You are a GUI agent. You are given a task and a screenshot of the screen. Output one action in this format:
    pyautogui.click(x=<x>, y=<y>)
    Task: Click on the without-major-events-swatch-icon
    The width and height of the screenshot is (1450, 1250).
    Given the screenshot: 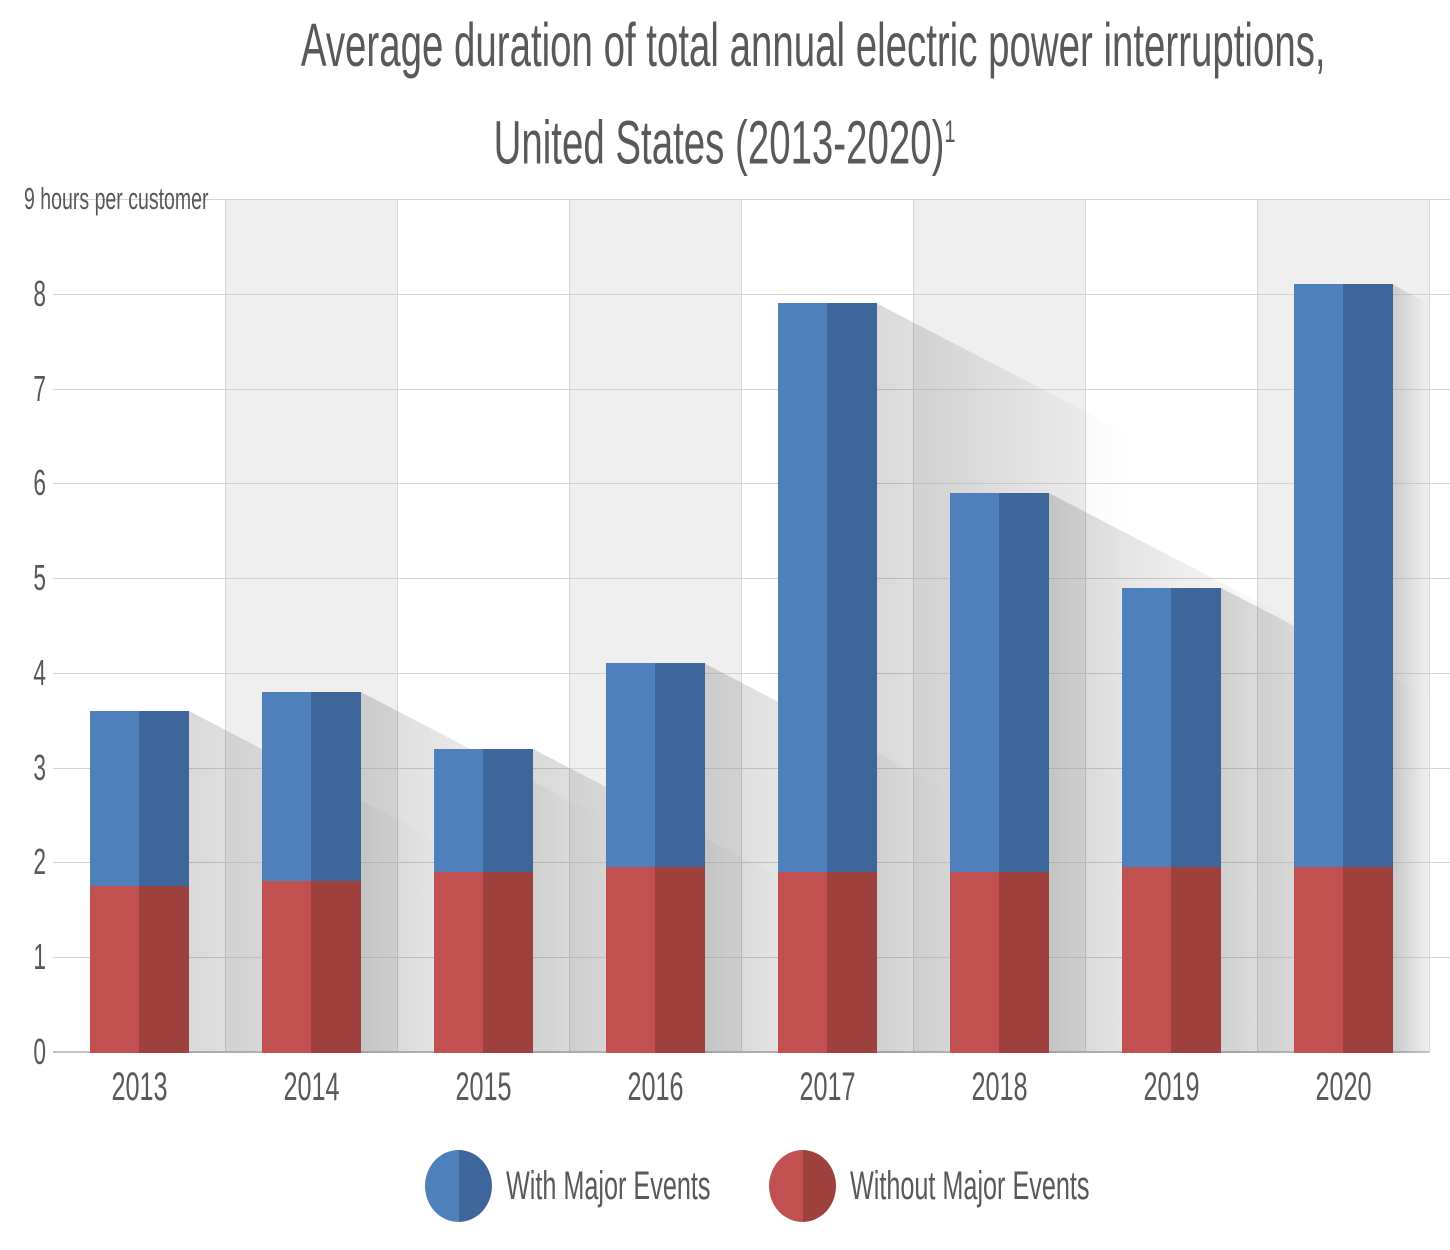 What is the action you would take?
    pyautogui.click(x=802, y=1186)
    